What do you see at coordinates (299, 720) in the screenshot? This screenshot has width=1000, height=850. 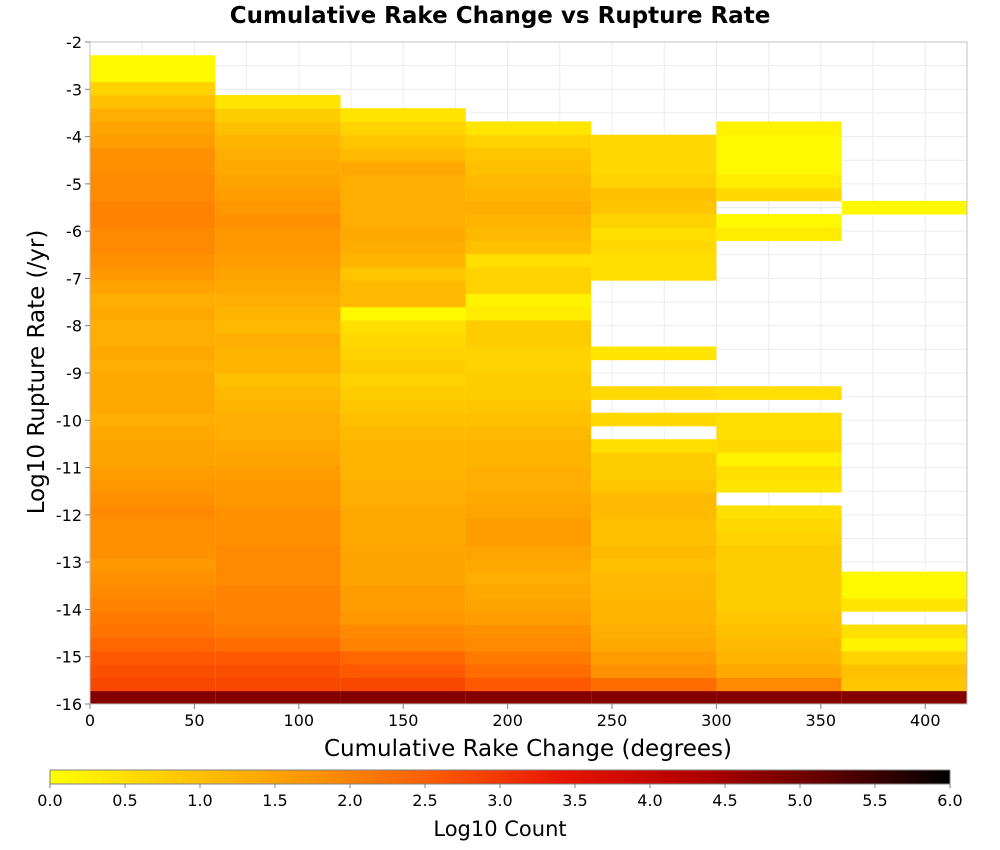 I see `x-tick-label: 100` at bounding box center [299, 720].